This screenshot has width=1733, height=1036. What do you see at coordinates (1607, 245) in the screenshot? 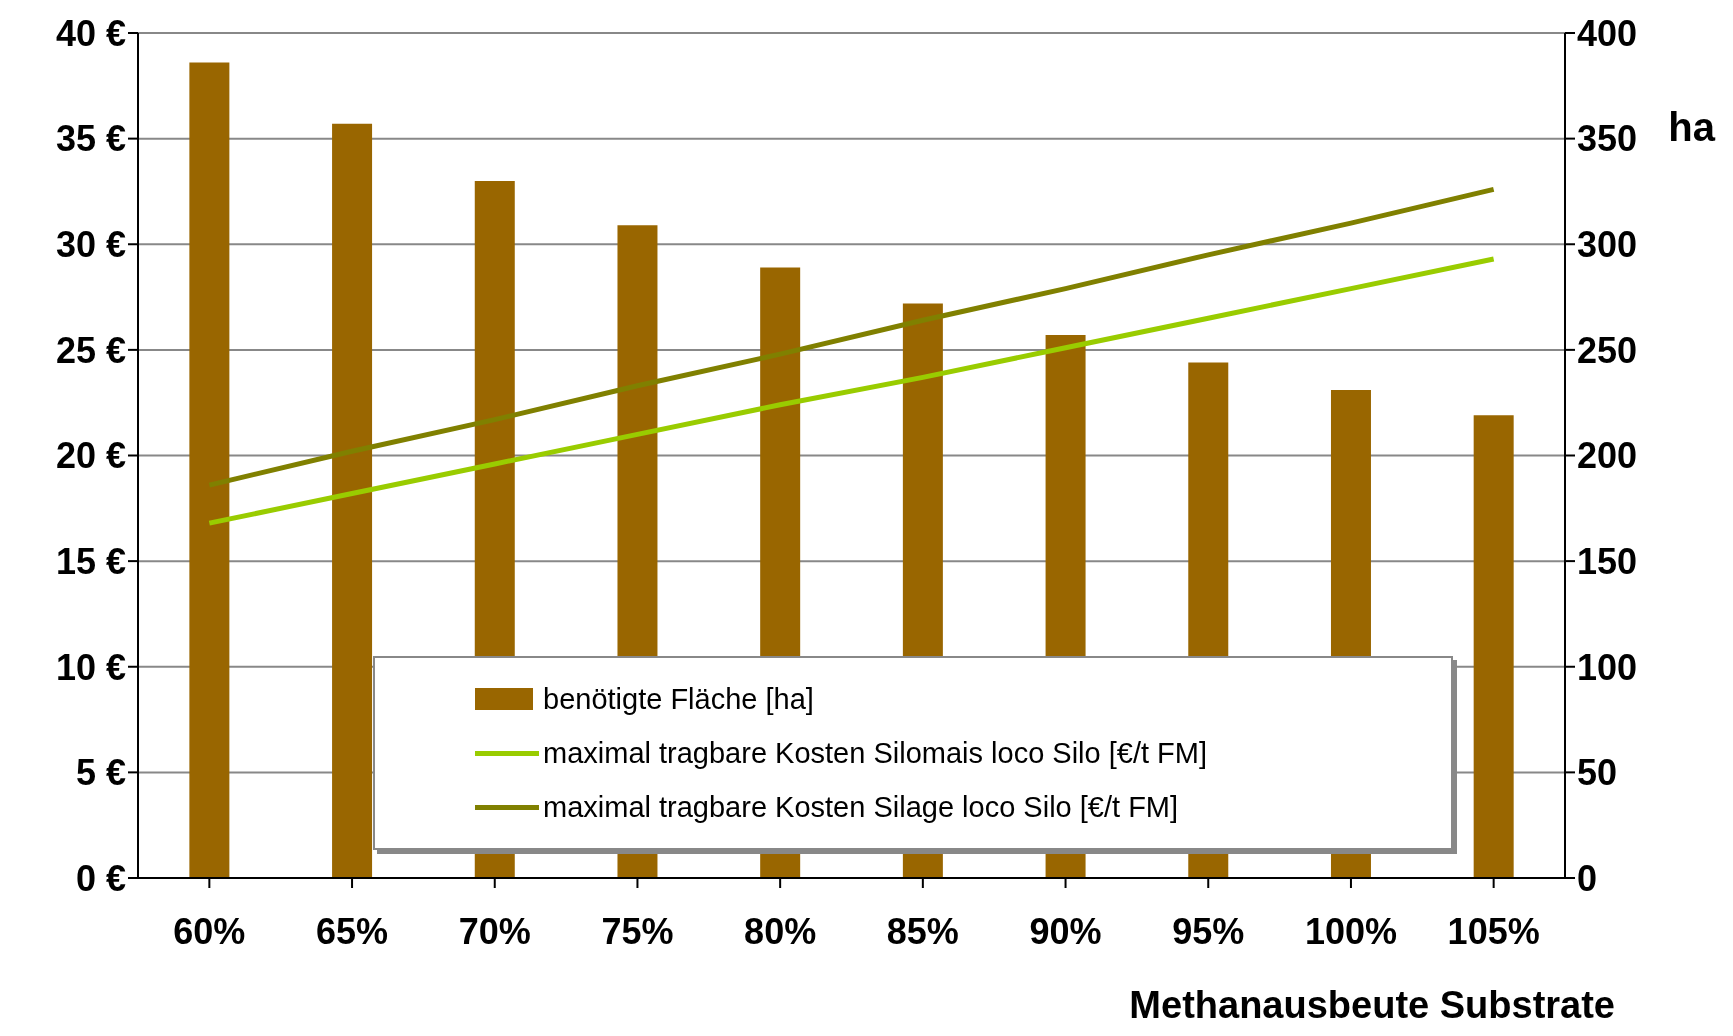
I see `y2-tick-label: 300` at bounding box center [1607, 245].